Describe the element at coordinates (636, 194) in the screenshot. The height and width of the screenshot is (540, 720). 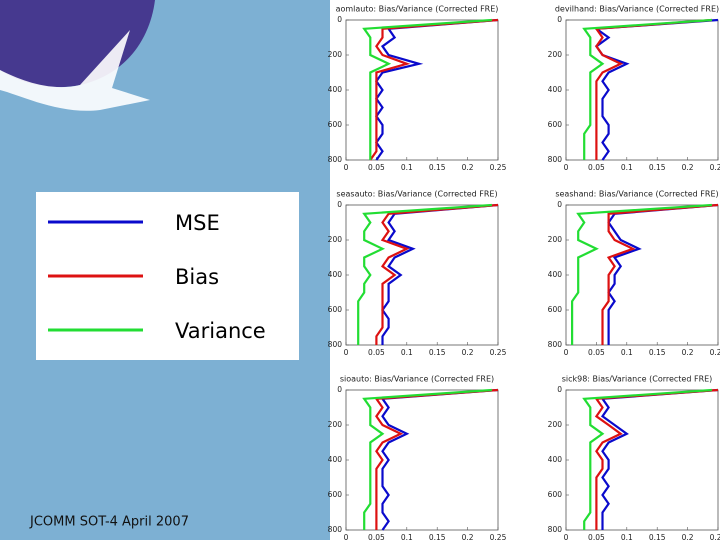
I see `chart-title: seashand: Bias/Variance (Corrected FRE)` at that location.